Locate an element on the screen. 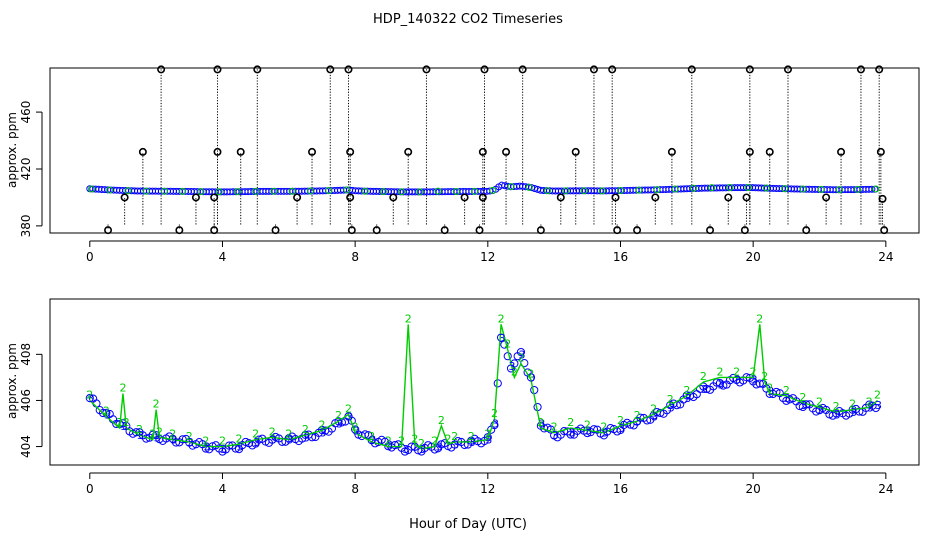 This screenshot has height=540, width=936. top-x-axis: 0 4 8 12 16 20 24 is located at coordinates (489, 252).